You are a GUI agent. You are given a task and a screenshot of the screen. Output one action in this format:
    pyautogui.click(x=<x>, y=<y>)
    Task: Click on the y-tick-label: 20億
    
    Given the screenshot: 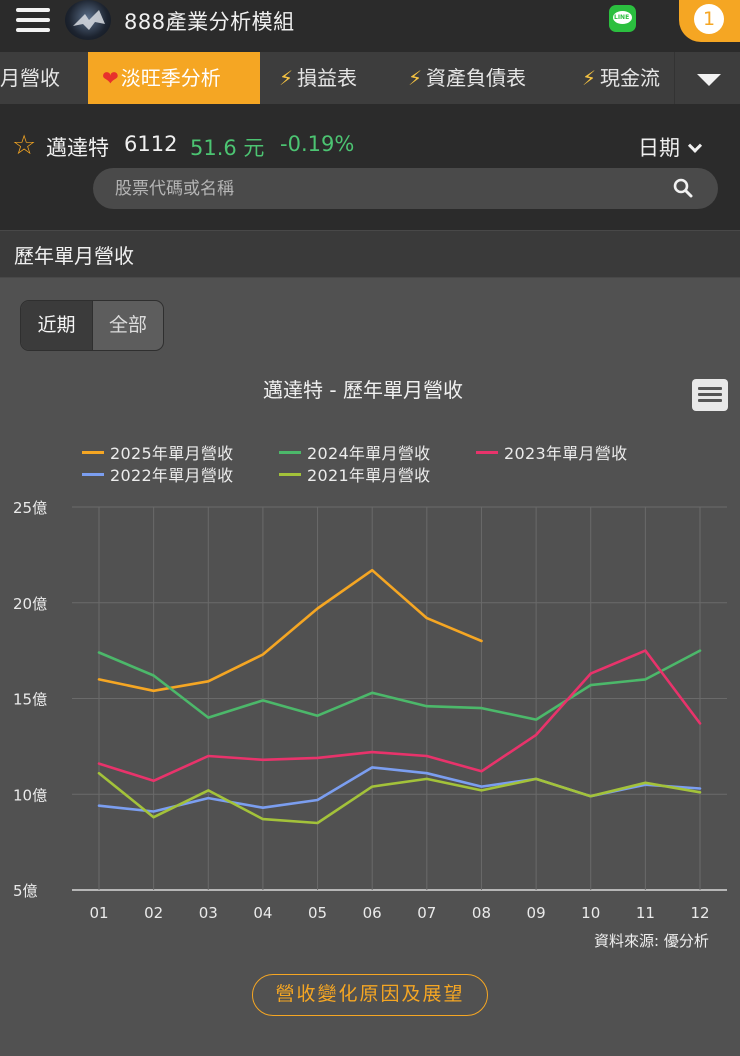 What is the action you would take?
    pyautogui.click(x=30, y=604)
    